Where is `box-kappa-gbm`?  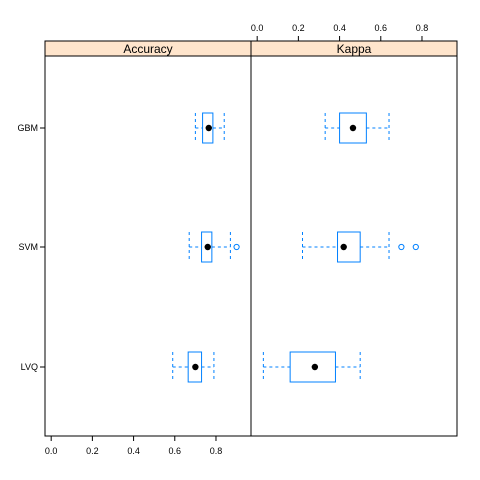
box-kappa-gbm is located at coordinates (353, 128).